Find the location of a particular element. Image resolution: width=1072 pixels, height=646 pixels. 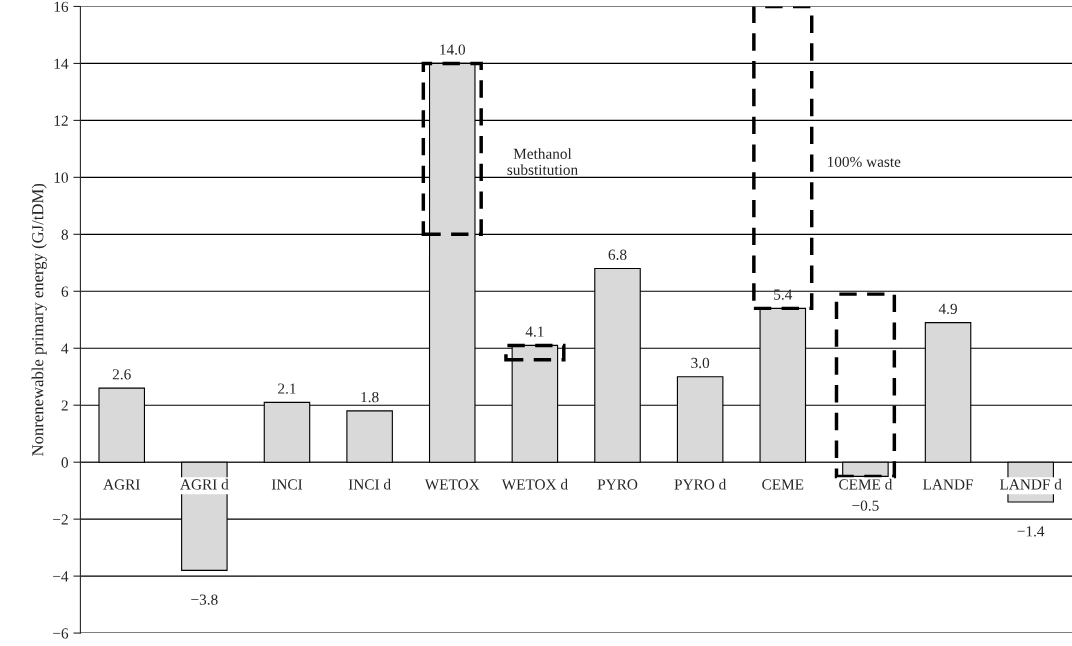

data-label: 5.4 is located at coordinates (783, 294).